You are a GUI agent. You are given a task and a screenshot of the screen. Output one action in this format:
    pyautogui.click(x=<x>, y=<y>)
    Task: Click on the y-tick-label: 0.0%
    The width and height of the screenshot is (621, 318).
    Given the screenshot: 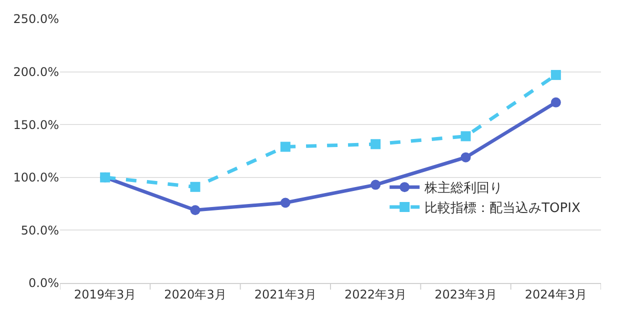 What is the action you would take?
    pyautogui.click(x=43, y=283)
    